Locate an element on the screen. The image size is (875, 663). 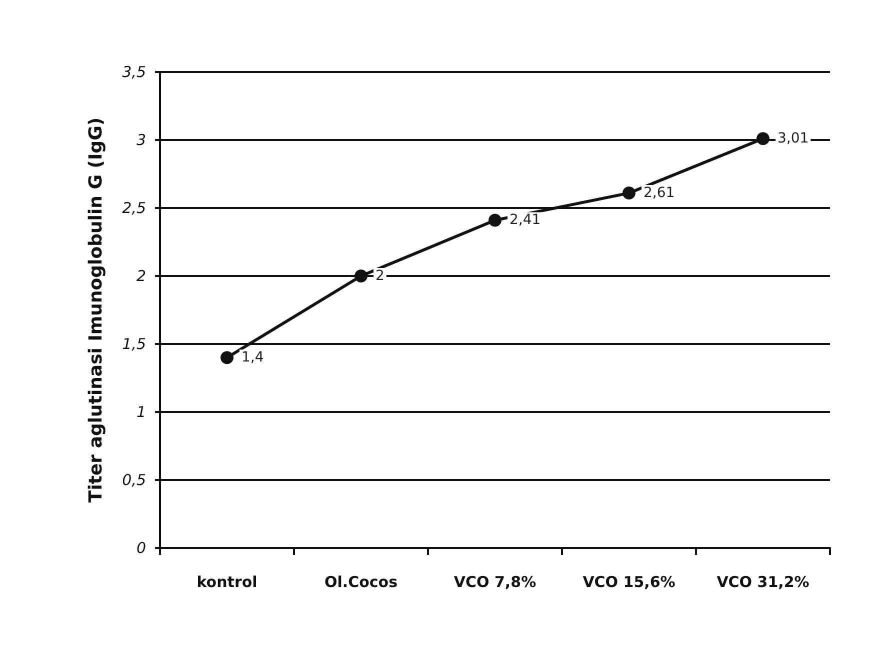
x-tick-label: Ol.Cocos is located at coordinates (361, 582).